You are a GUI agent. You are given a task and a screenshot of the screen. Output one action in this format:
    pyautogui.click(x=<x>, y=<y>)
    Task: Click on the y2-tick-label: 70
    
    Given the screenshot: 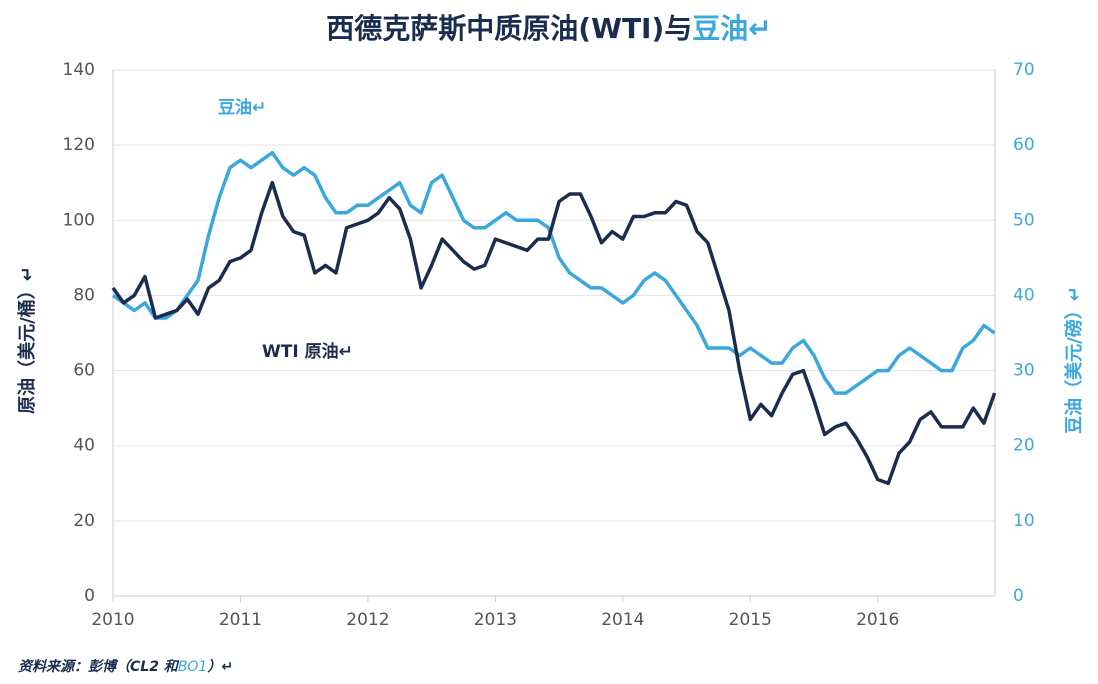 What is the action you would take?
    pyautogui.click(x=1024, y=70)
    